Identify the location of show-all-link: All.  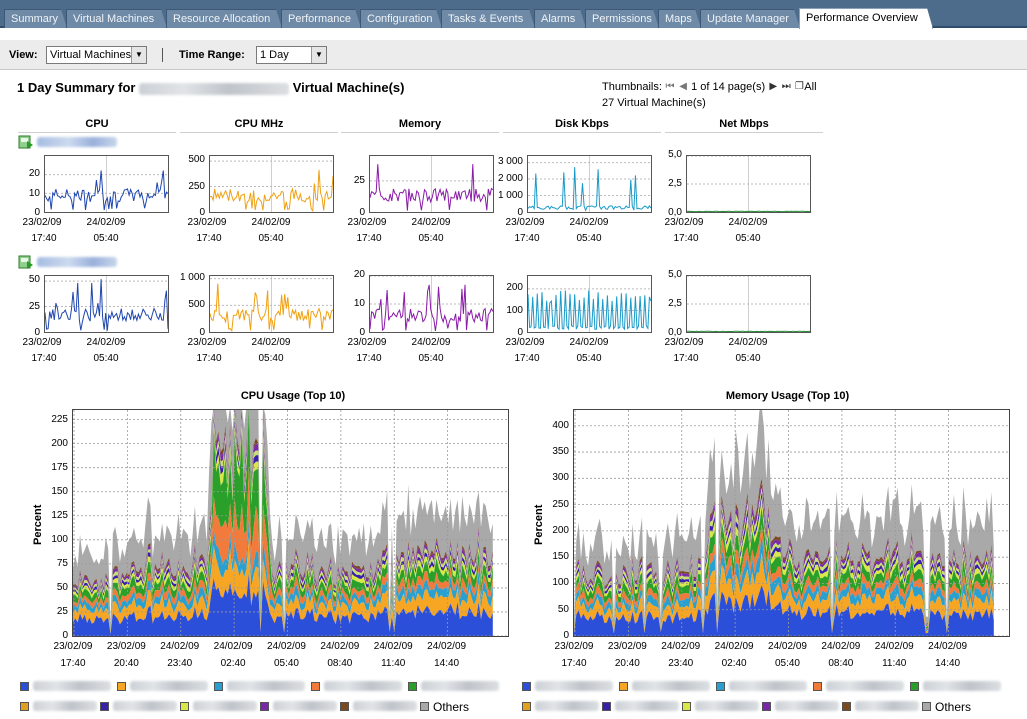
(810, 87).